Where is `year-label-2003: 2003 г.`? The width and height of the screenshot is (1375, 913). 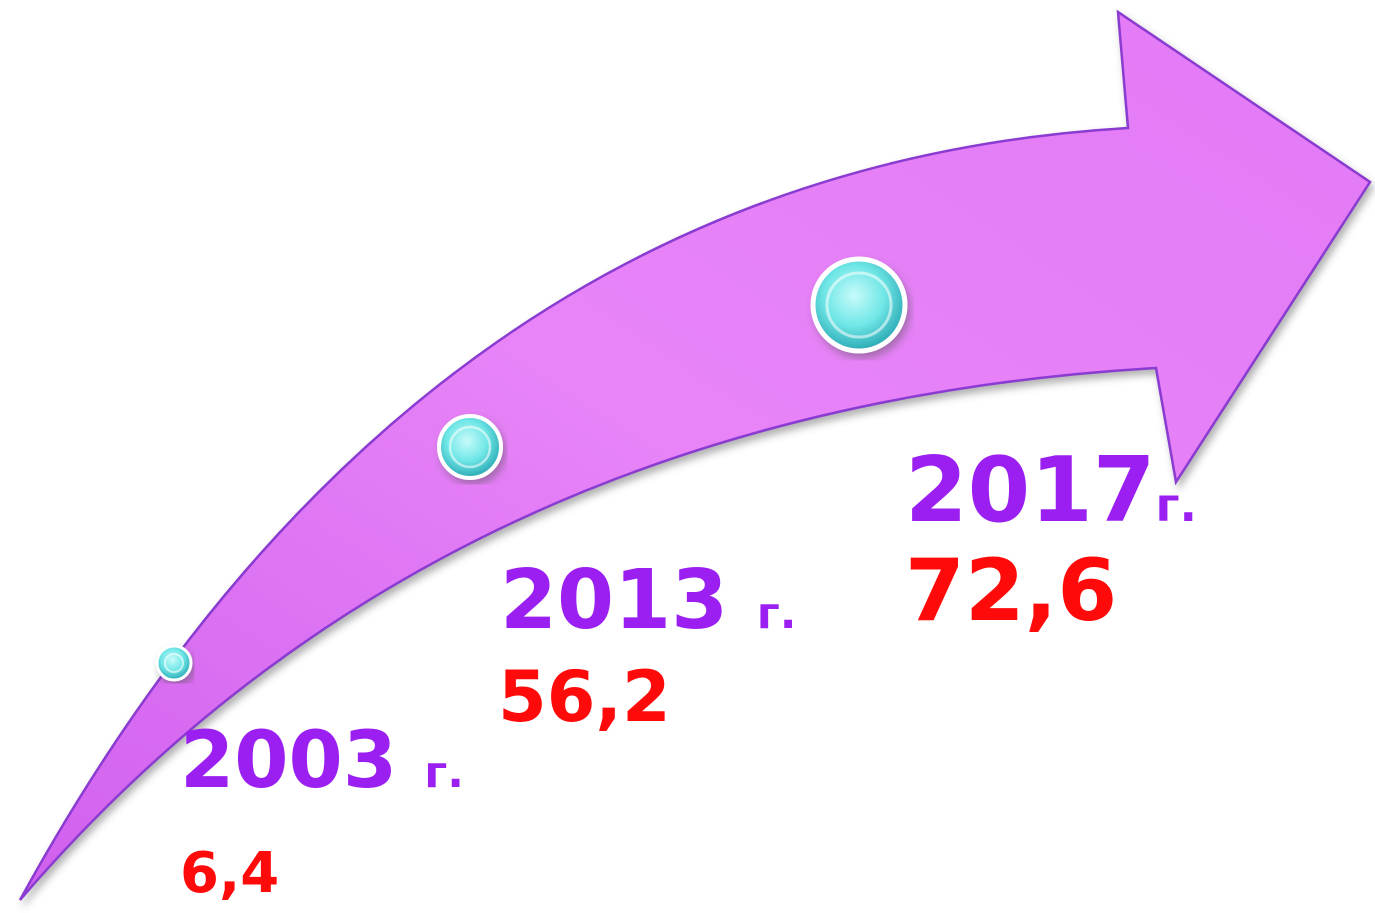 year-label-2003: 2003 г. is located at coordinates (322, 761).